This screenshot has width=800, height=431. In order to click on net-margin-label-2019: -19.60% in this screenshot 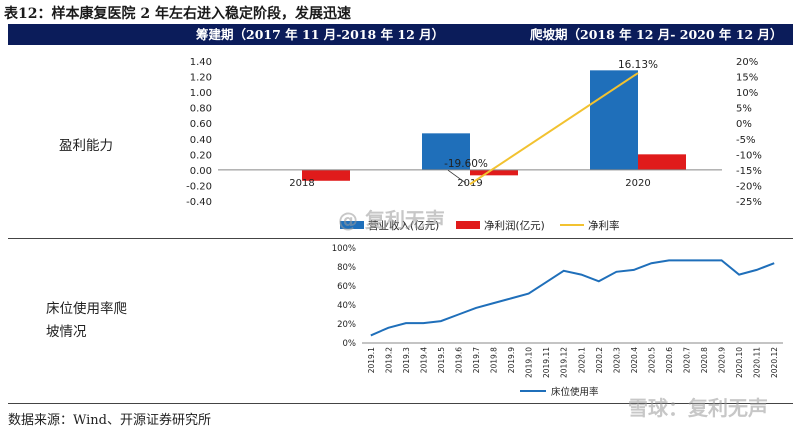, I will do `click(466, 164)`.